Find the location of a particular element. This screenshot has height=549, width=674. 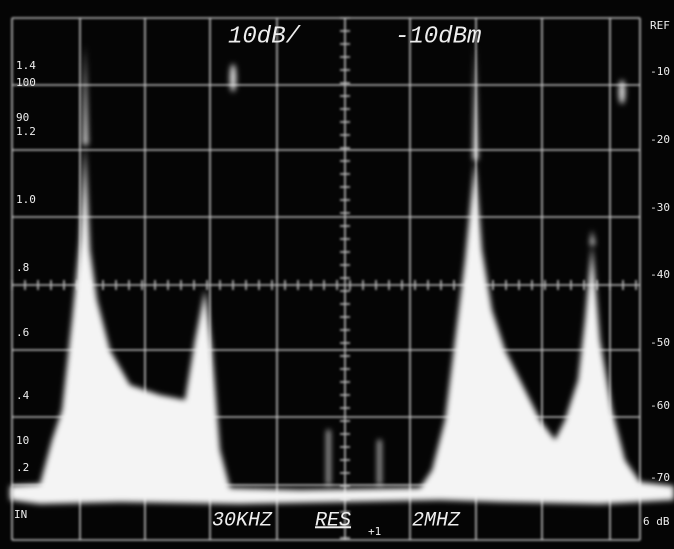

right-scale-label: -30 is located at coordinates (660, 207).